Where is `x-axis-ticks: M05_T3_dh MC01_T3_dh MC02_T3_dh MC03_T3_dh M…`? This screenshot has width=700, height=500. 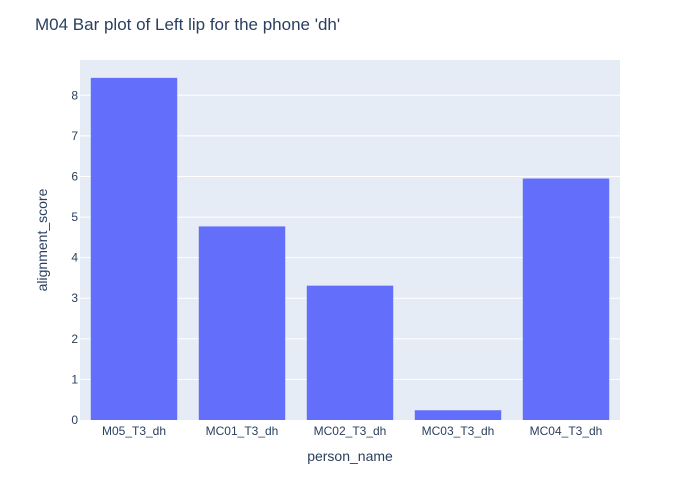
x-axis-ticks: M05_T3_dh MC01_T3_dh MC02_T3_dh MC03_T3_dh M… is located at coordinates (352, 431).